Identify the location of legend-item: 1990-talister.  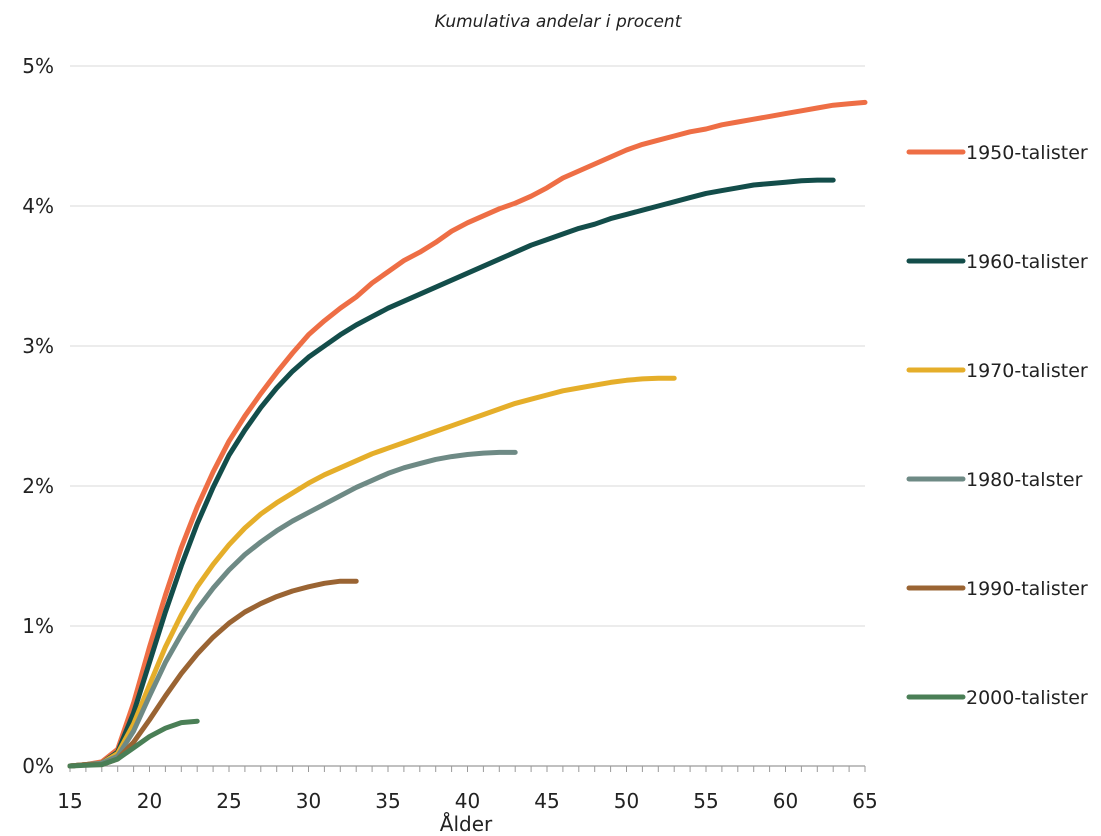
(997, 589).